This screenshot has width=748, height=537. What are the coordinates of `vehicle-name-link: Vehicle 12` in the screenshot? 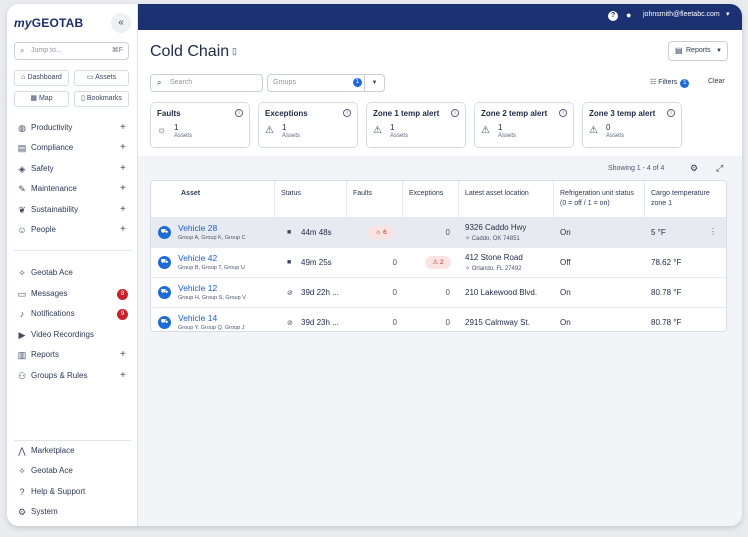 It's located at (198, 288).